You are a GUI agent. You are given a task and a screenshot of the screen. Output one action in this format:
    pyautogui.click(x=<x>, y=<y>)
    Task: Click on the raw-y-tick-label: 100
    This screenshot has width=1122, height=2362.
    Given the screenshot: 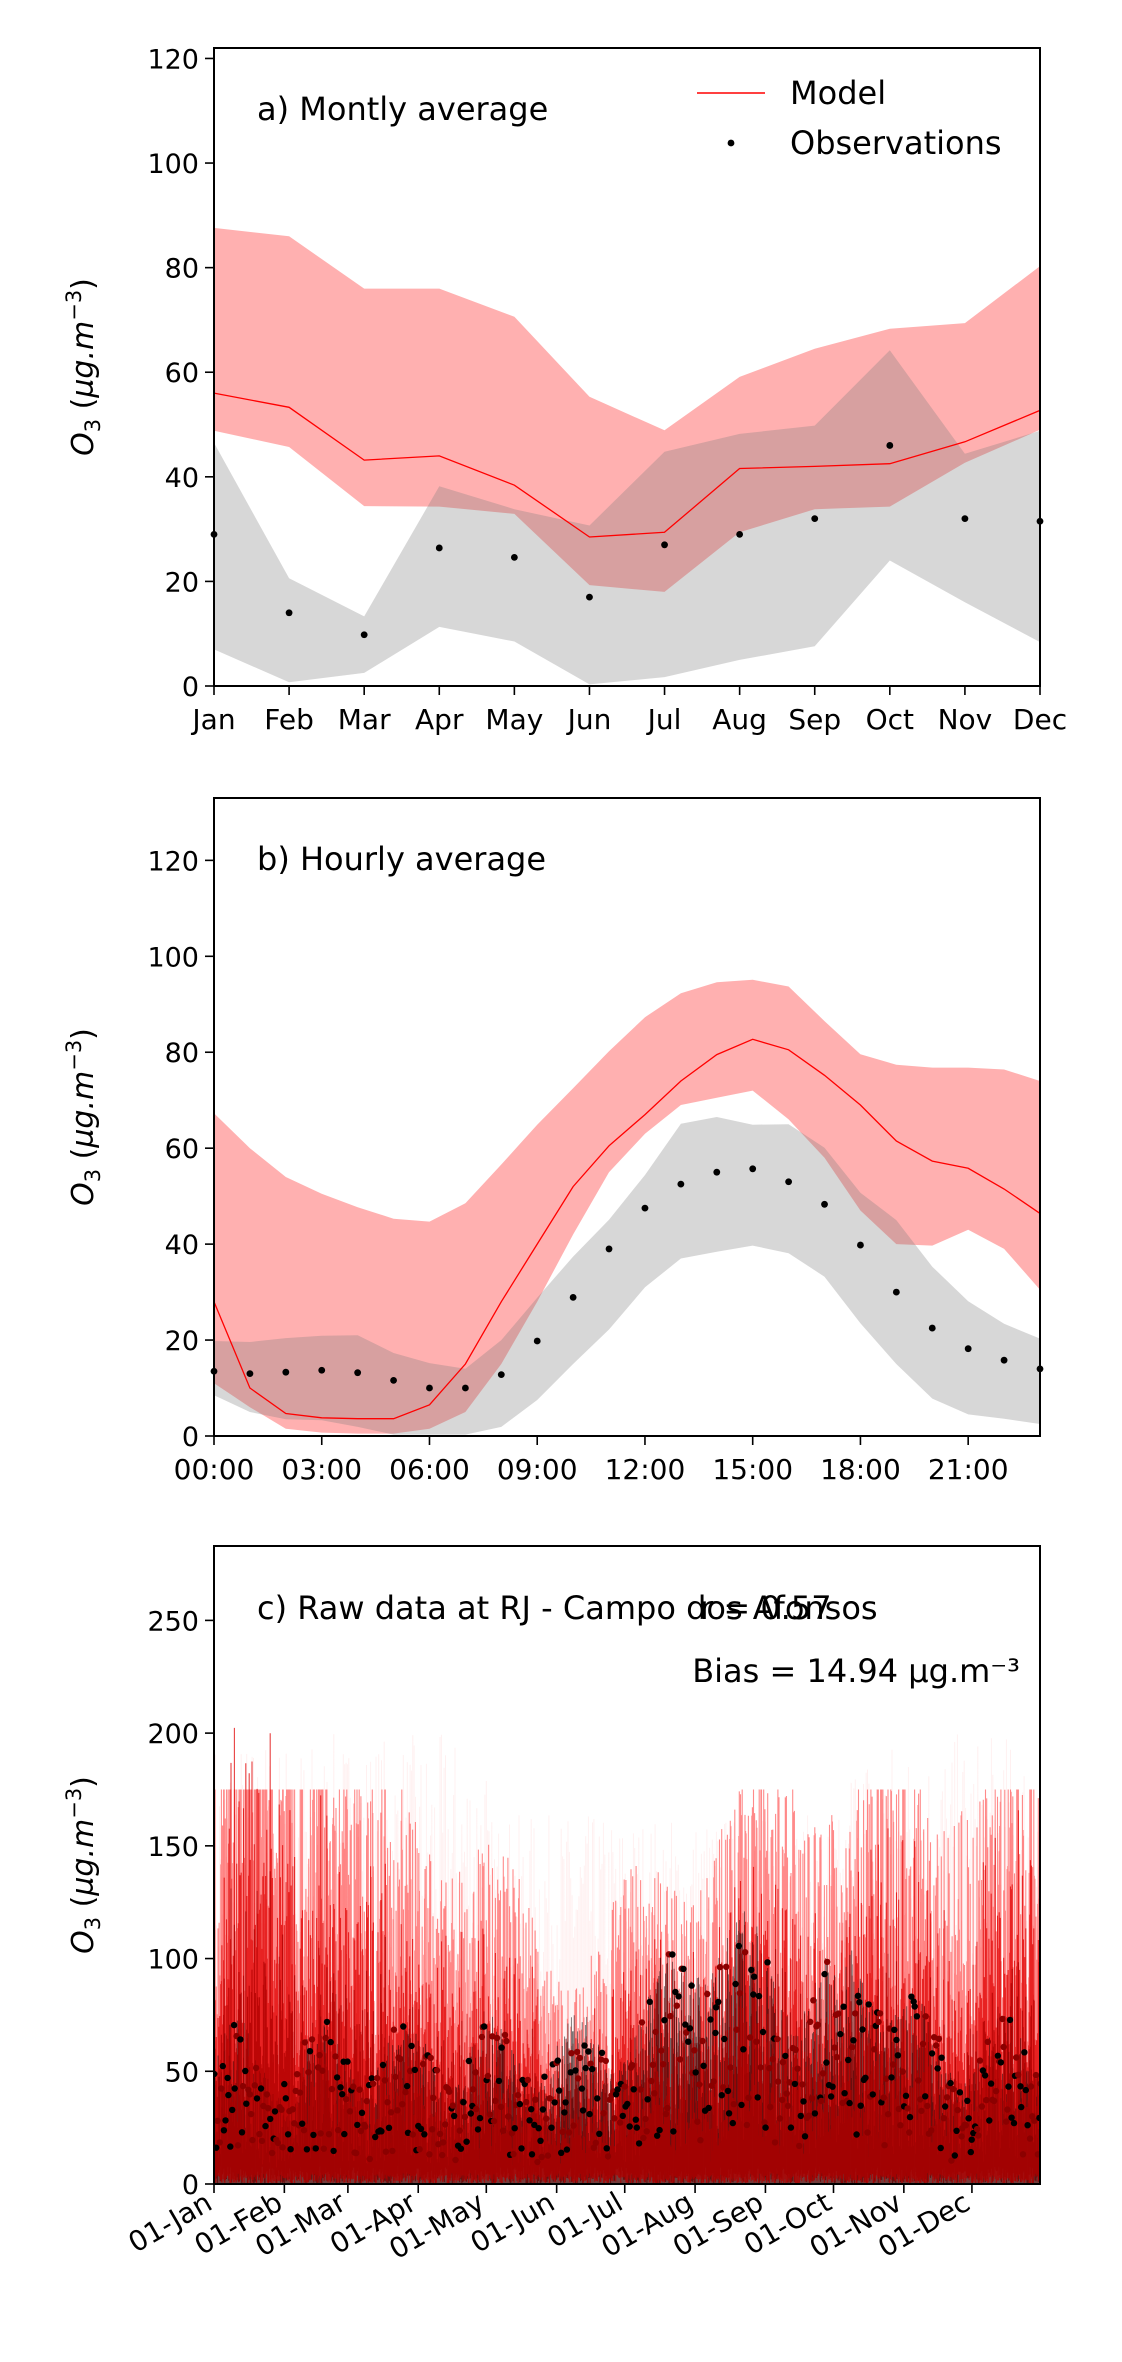 What is the action you would take?
    pyautogui.click(x=173, y=1960)
    